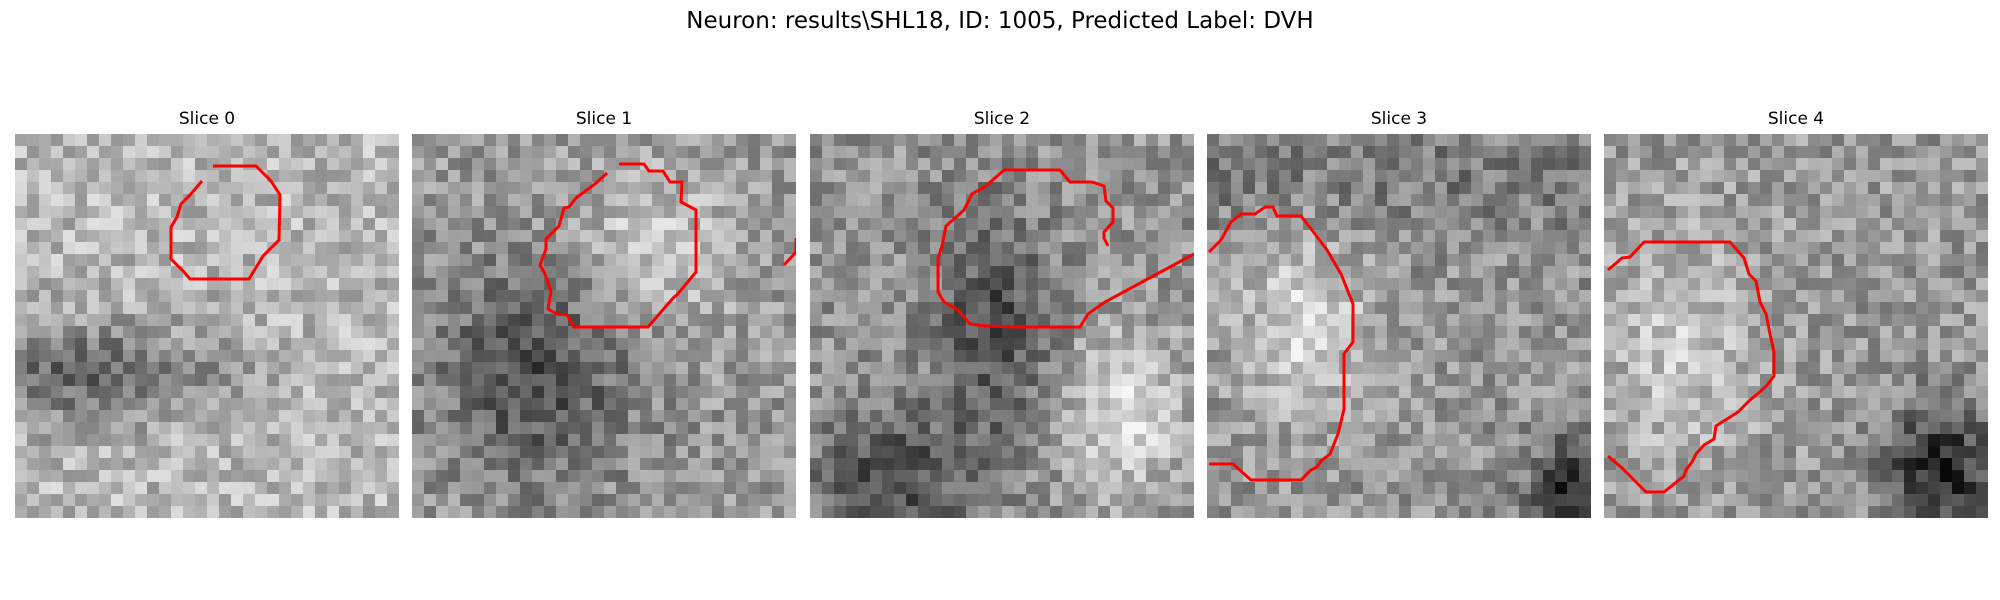 Image resolution: width=2000 pixels, height=600 pixels. Describe the element at coordinates (207, 326) in the screenshot. I see `pixel-grid` at that location.